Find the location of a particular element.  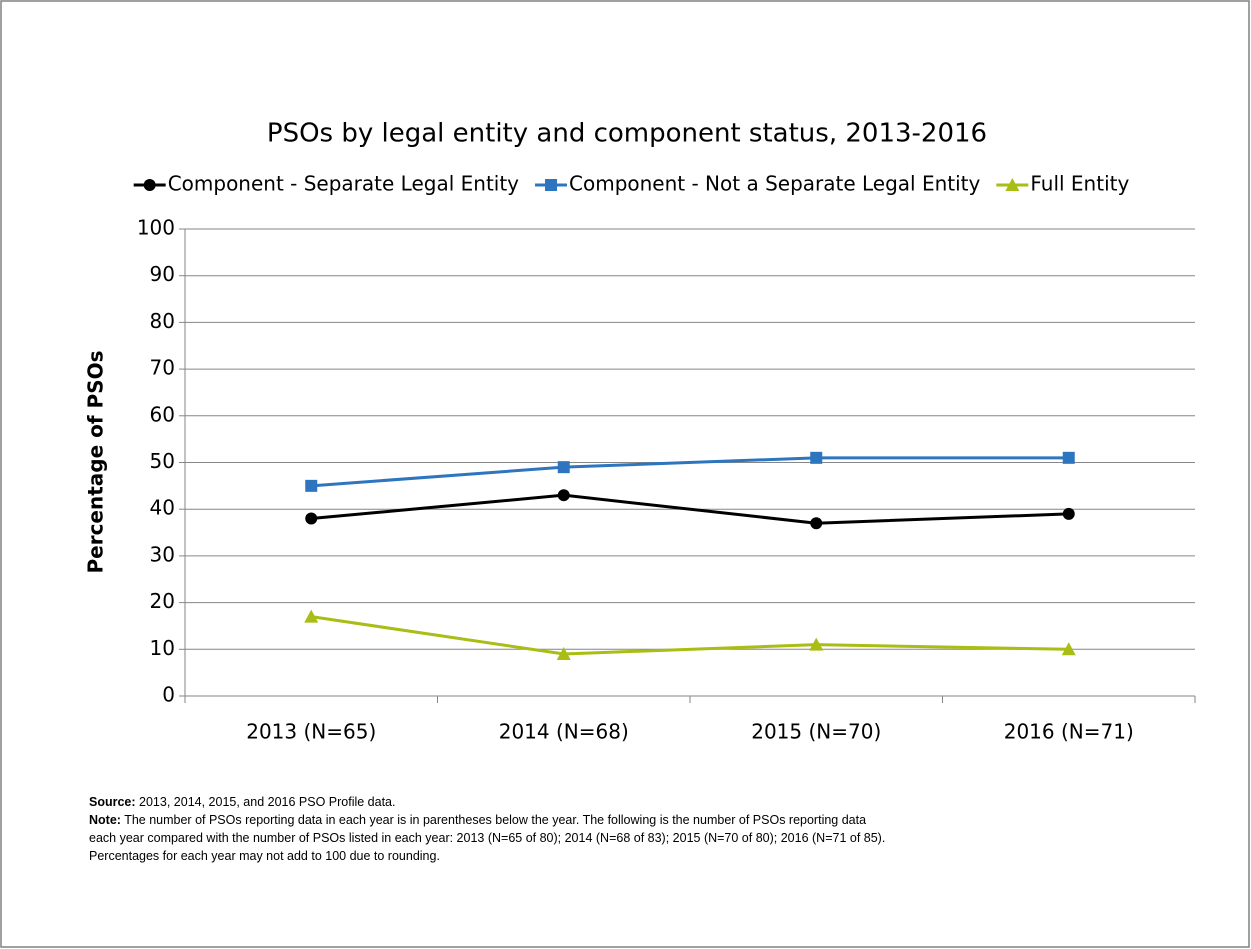

source-label: Source: is located at coordinates (112, 802).